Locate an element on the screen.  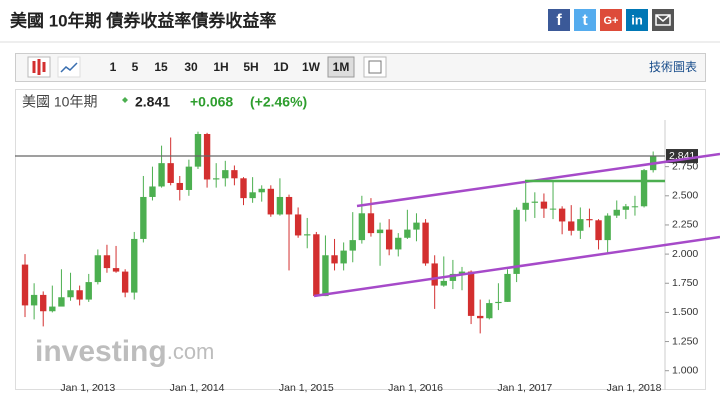
selected-button is located at coordinates (341, 67).